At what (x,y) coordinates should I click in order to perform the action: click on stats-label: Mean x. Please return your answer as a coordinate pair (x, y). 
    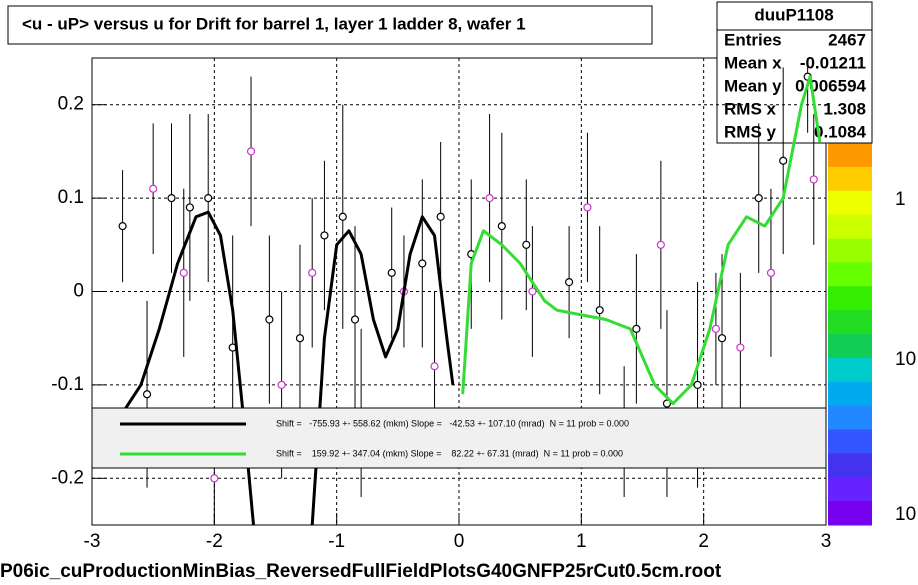
    Looking at the image, I should click on (753, 62).